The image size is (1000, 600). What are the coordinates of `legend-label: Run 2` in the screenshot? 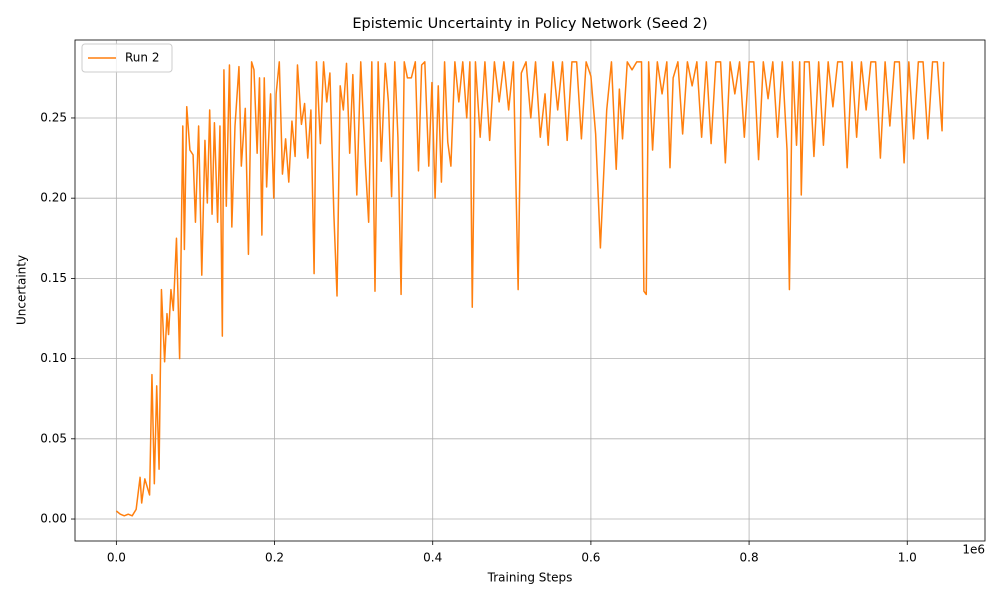 It's located at (142, 58).